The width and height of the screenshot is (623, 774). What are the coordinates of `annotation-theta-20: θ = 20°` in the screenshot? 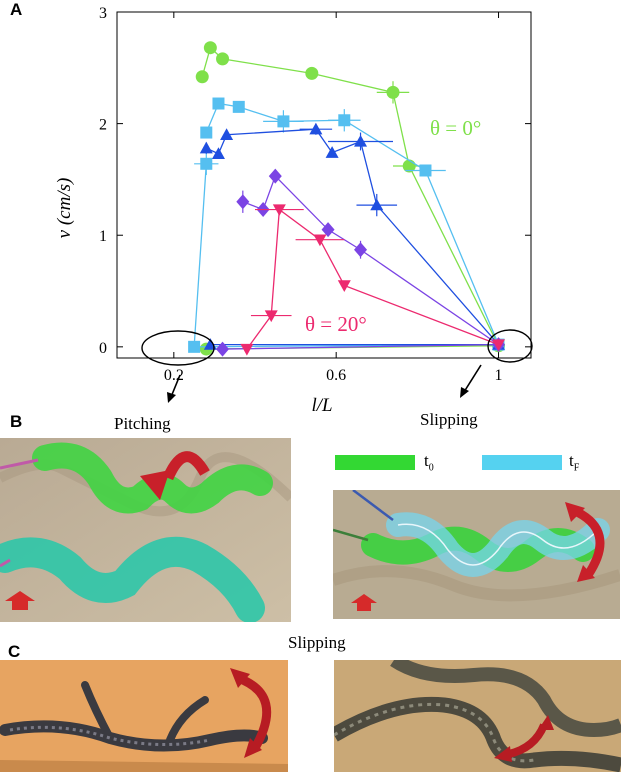 It's located at (336, 324).